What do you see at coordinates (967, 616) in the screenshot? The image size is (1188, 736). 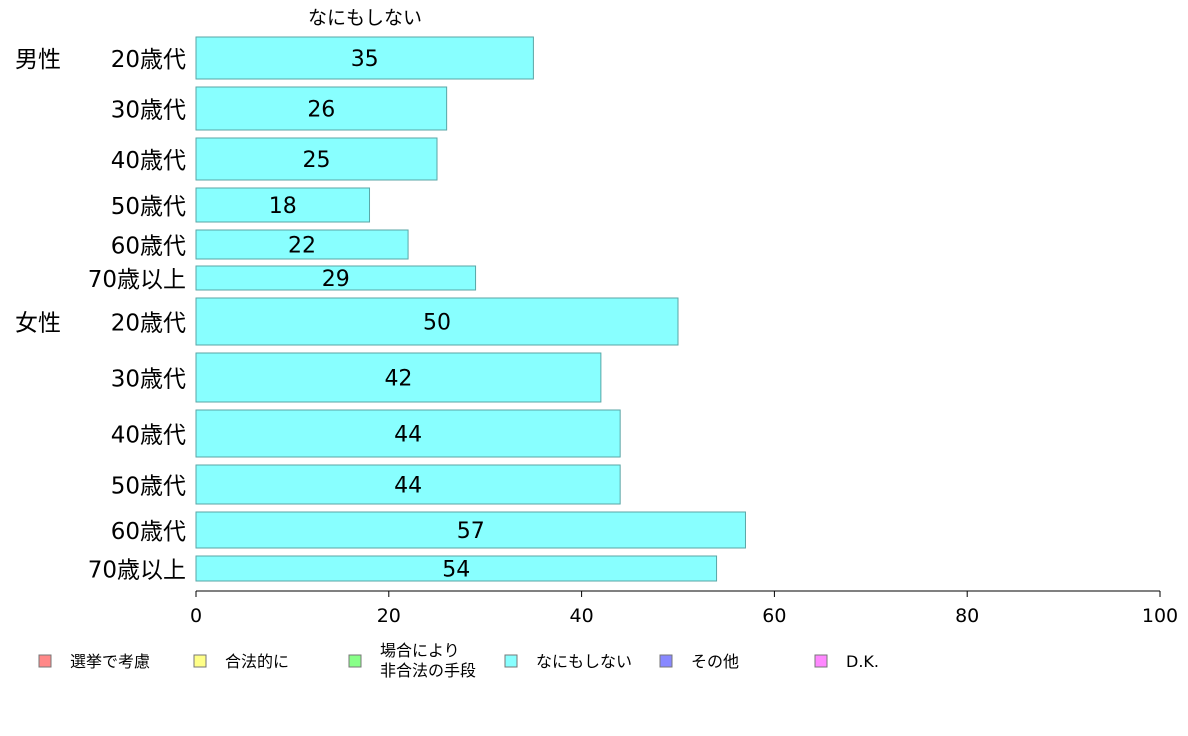 I see `x-tick-label: 80` at bounding box center [967, 616].